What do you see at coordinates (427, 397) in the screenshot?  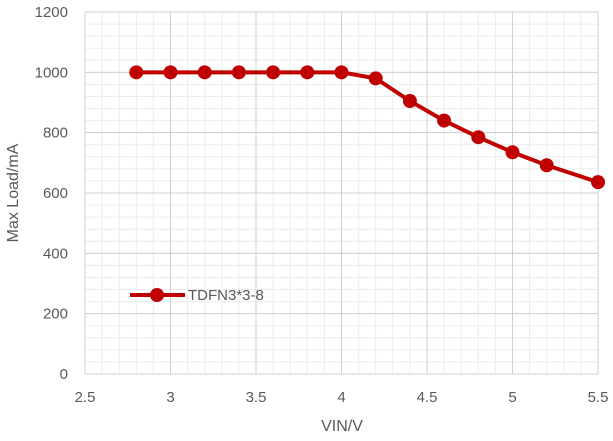 I see `x-tick-label: 4.5` at bounding box center [427, 397].